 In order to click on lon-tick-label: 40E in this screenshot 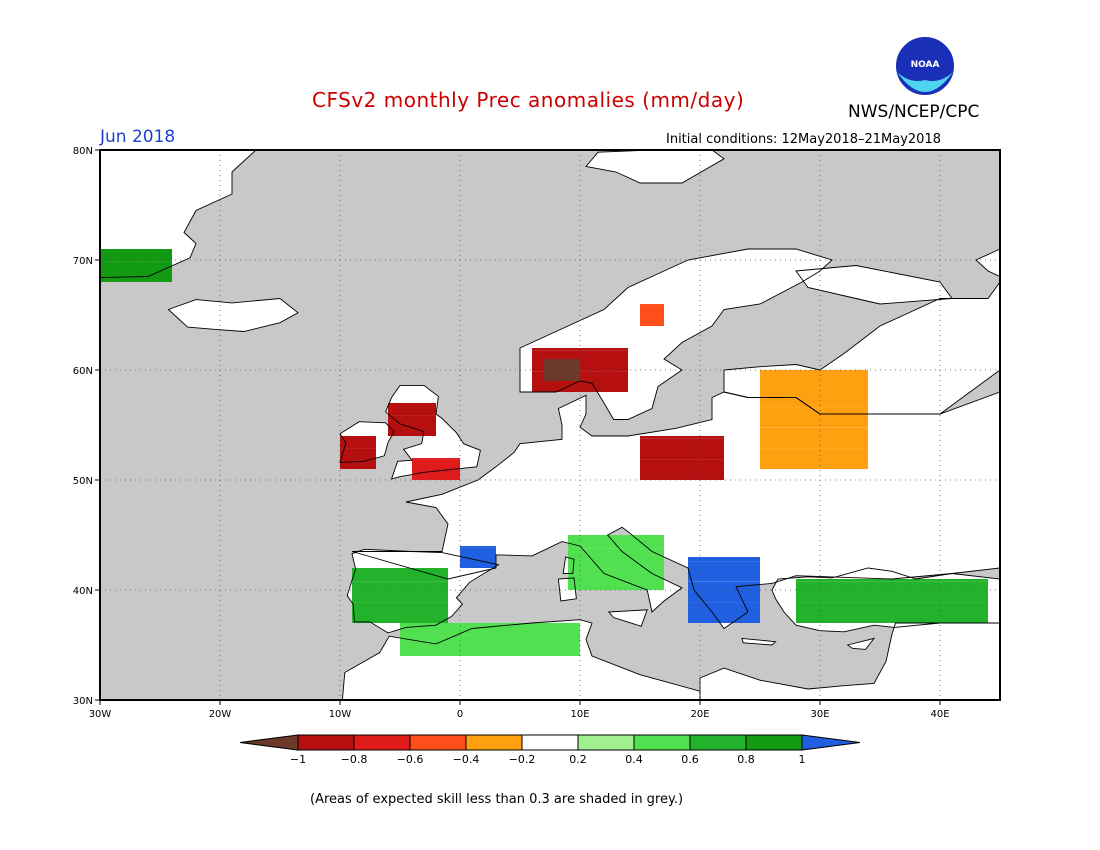, I will do `click(939, 714)`.